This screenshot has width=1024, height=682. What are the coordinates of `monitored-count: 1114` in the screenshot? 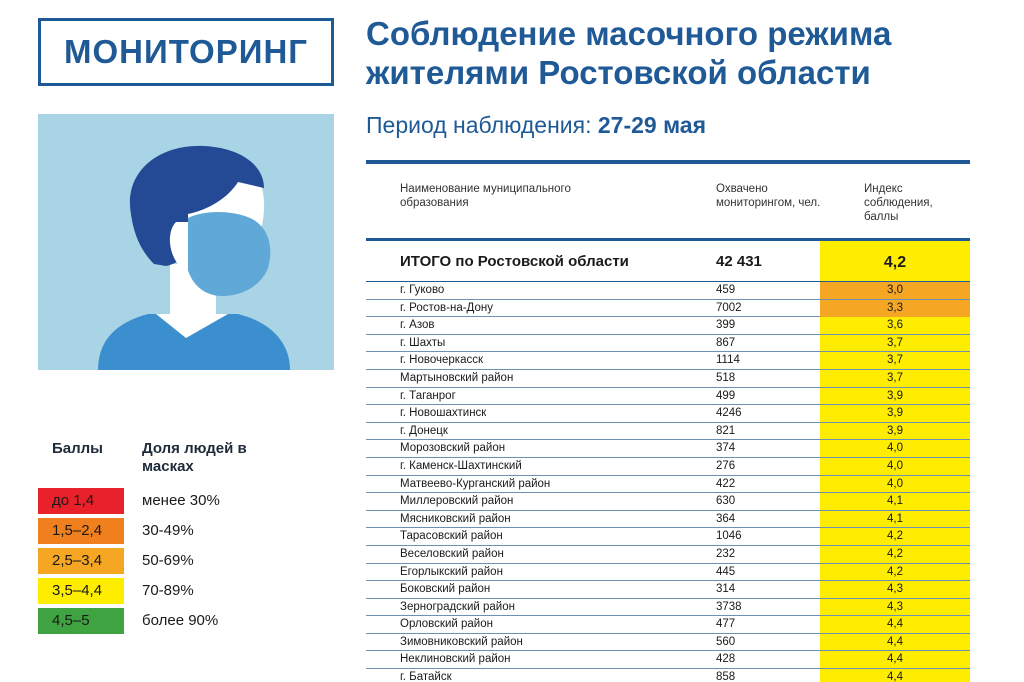 It's located at (728, 360).